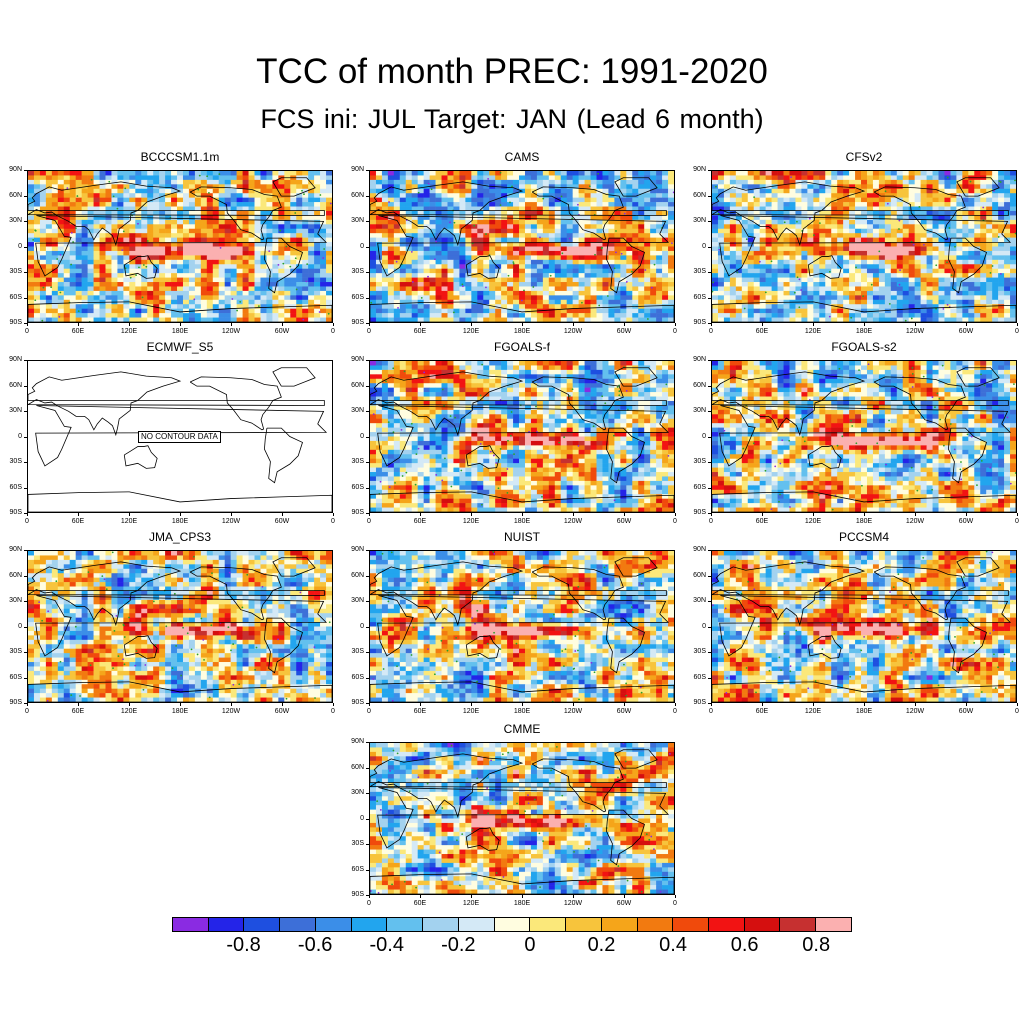  Describe the element at coordinates (179, 437) in the screenshot. I see `no-data-note: NO CONTOUR DATA` at that location.